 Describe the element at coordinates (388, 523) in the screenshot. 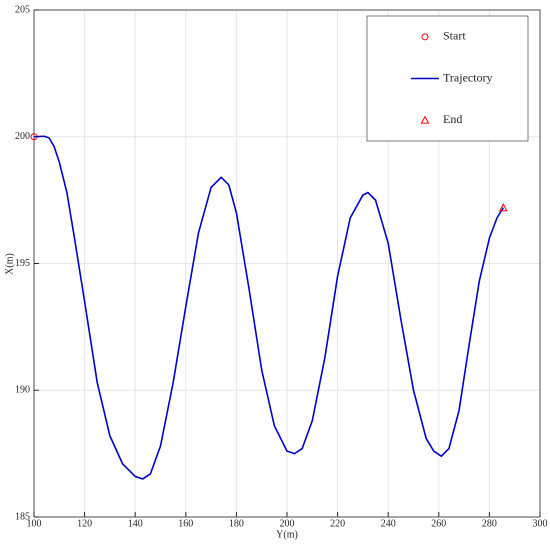

I see `x-tick-label: 240` at that location.